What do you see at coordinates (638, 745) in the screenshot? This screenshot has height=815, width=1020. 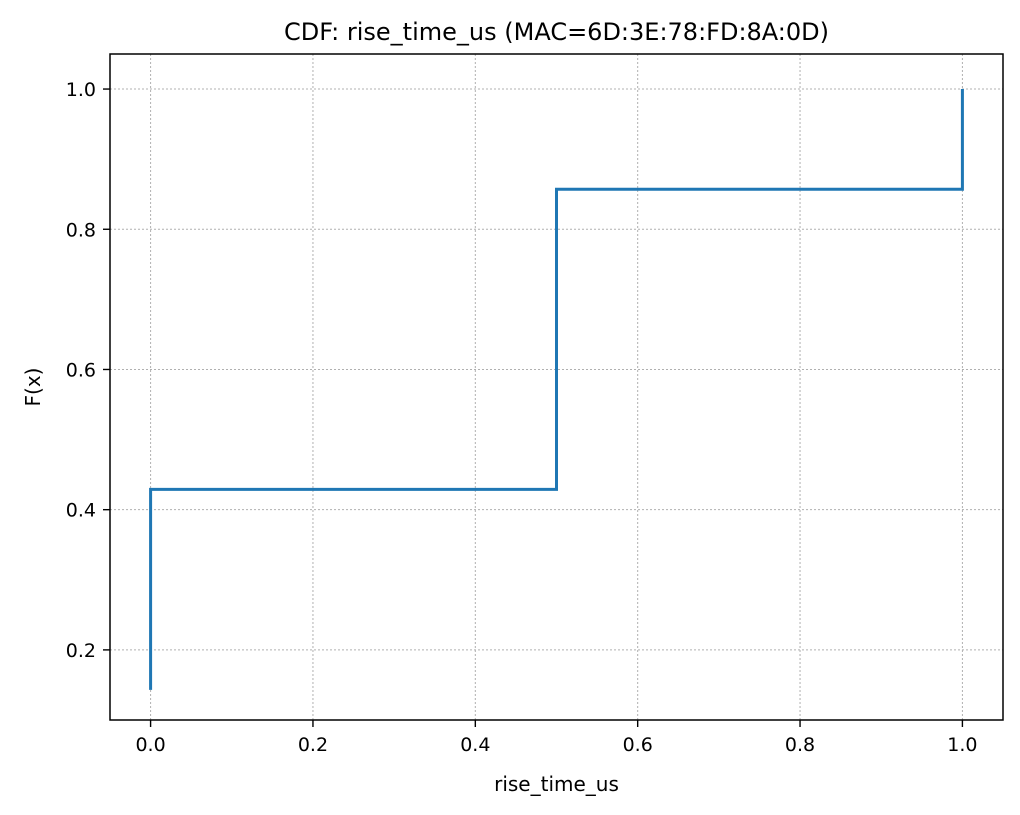 I see `x-tick-label: 0.6` at bounding box center [638, 745].